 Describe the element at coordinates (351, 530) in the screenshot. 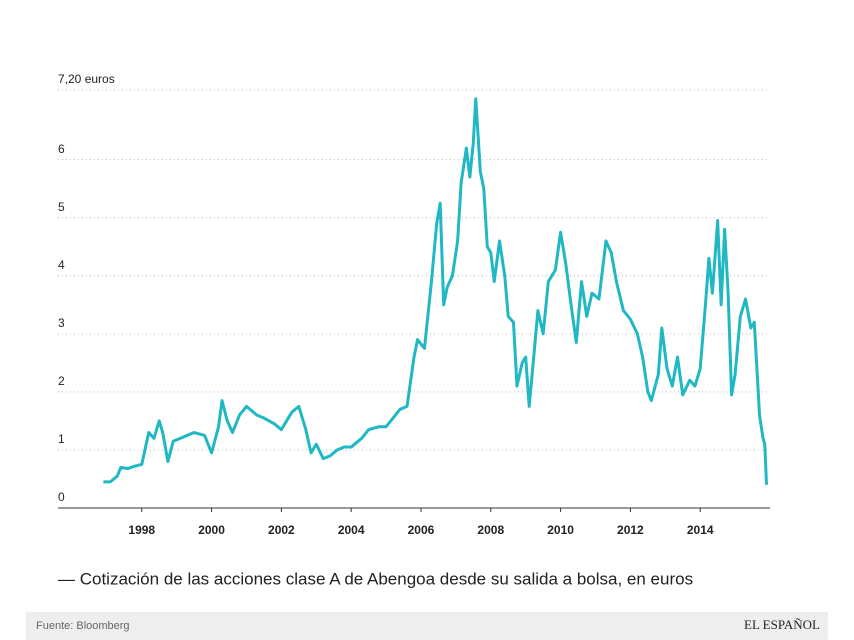

I see `x-tick-label: 2004` at that location.